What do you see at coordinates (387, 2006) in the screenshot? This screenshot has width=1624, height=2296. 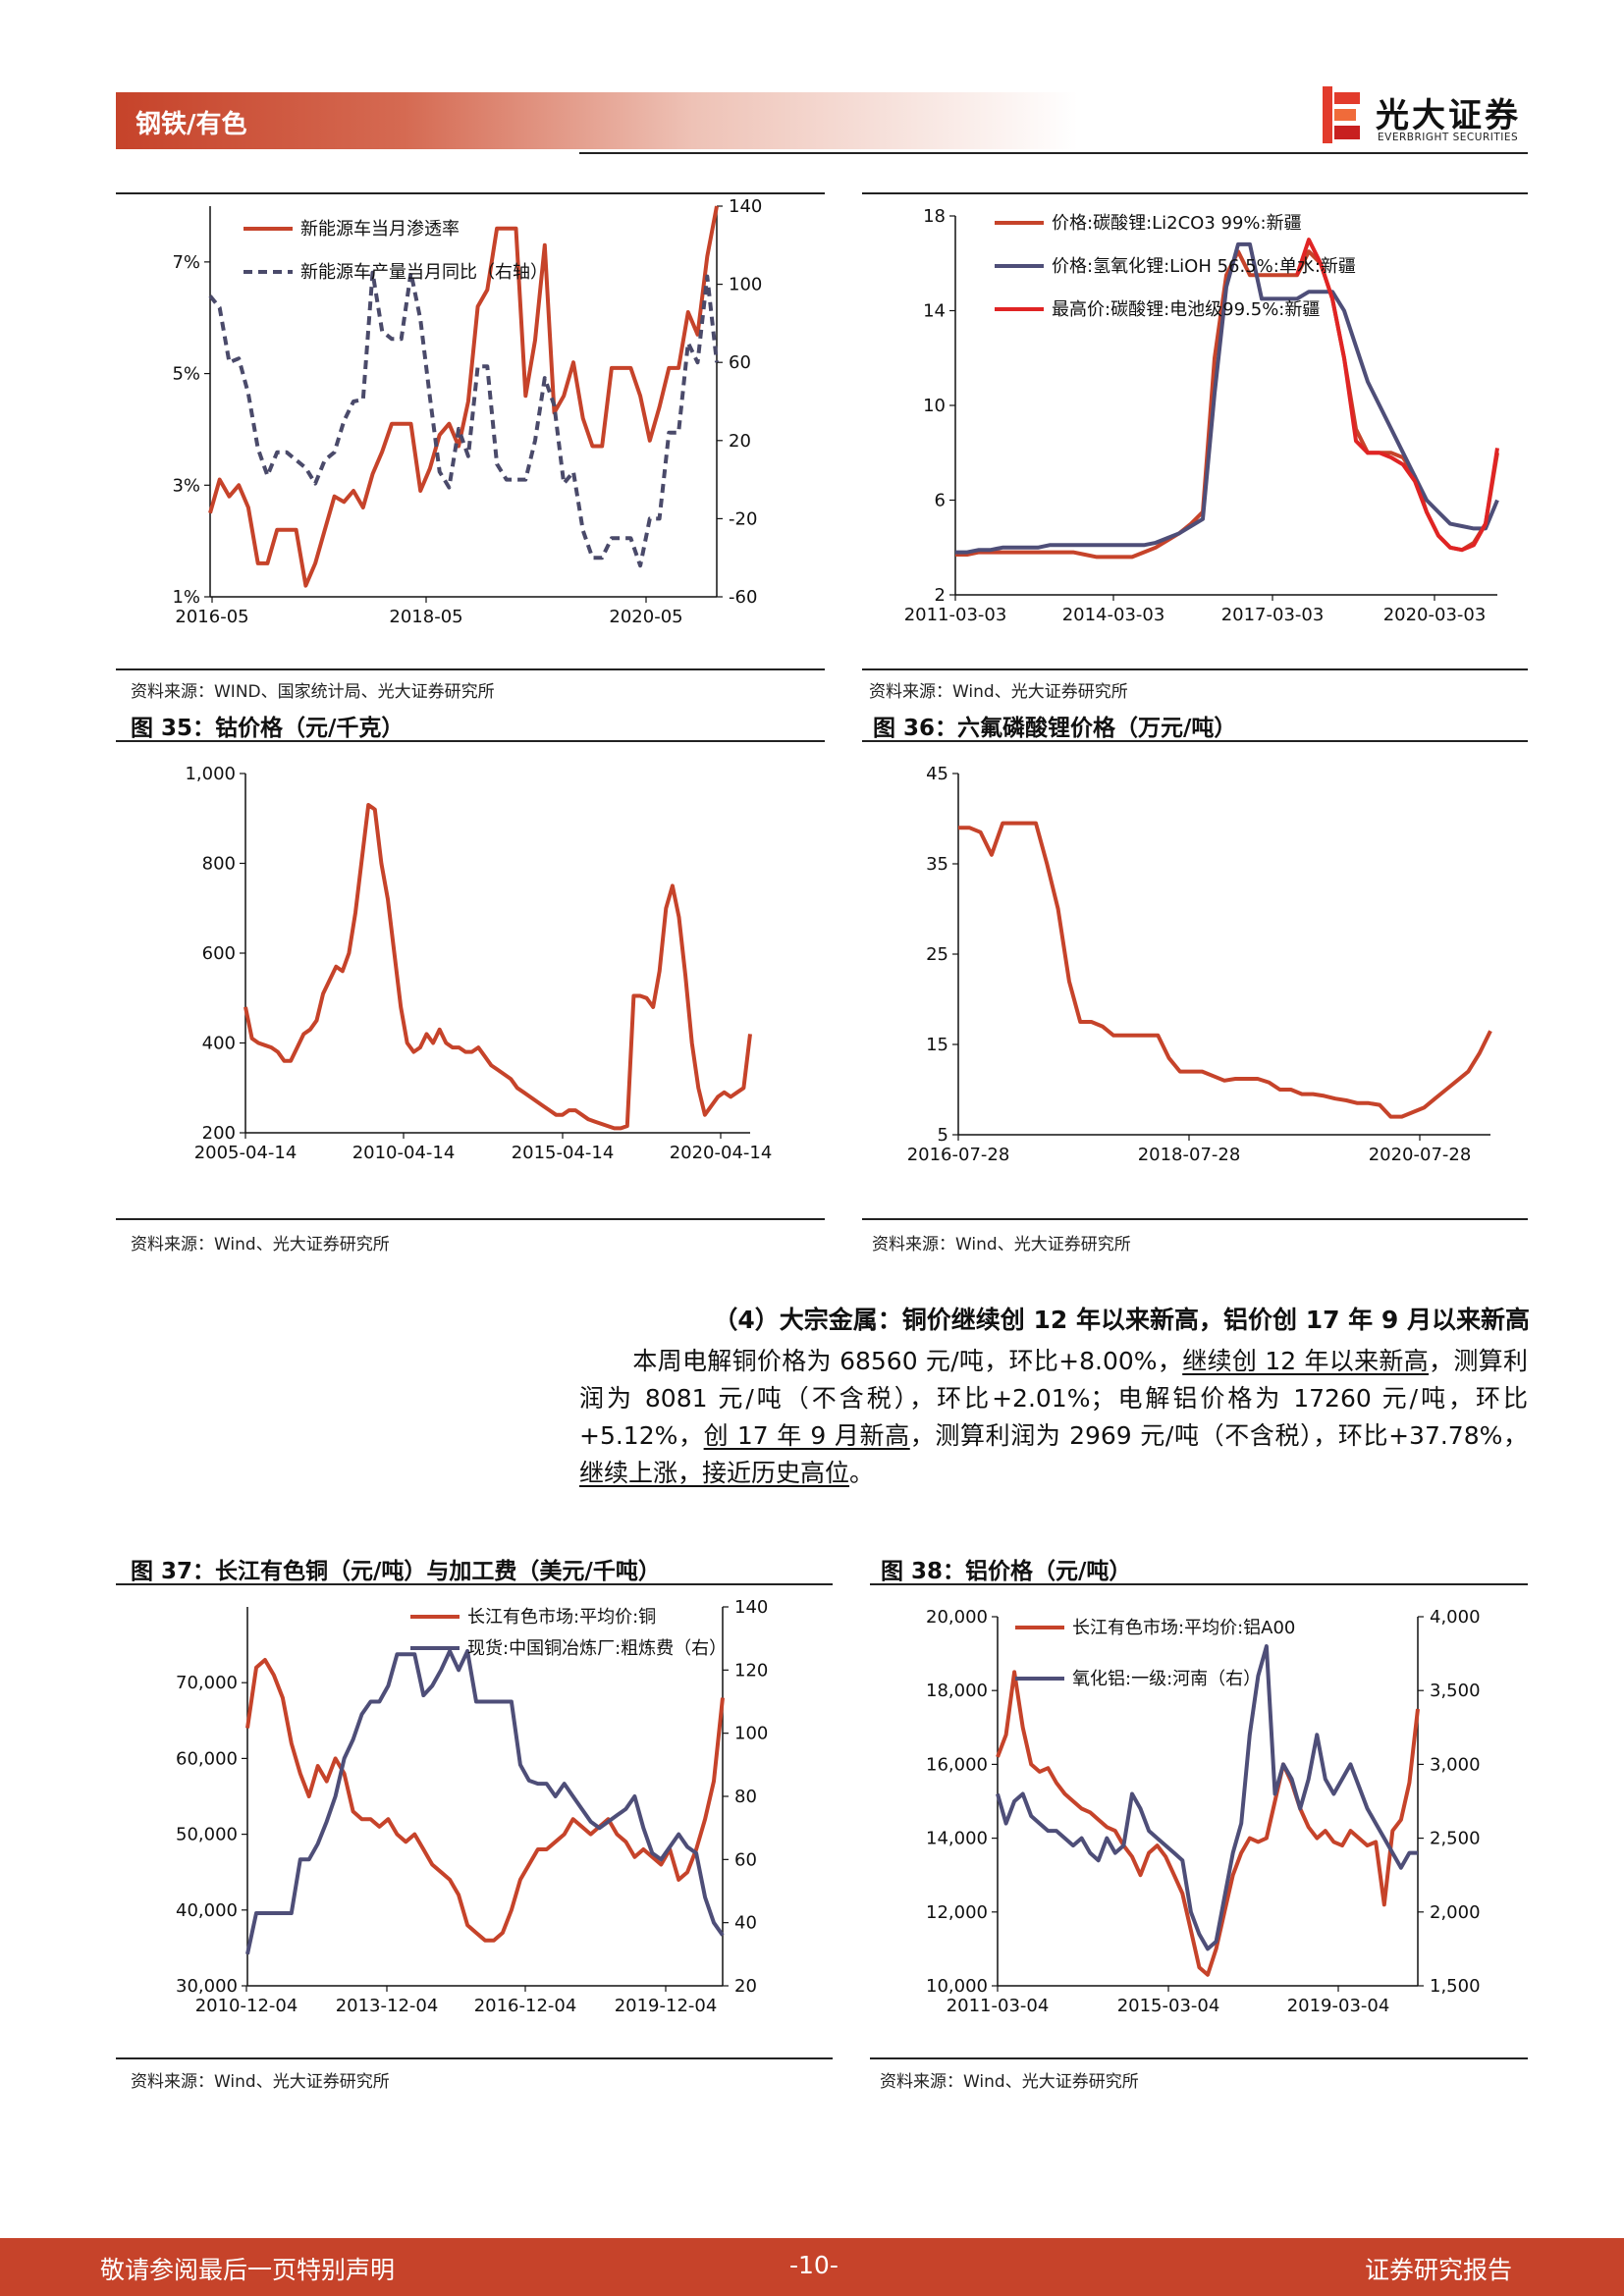 I see `fig37-x-tick-label: 2013-12-04` at bounding box center [387, 2006].